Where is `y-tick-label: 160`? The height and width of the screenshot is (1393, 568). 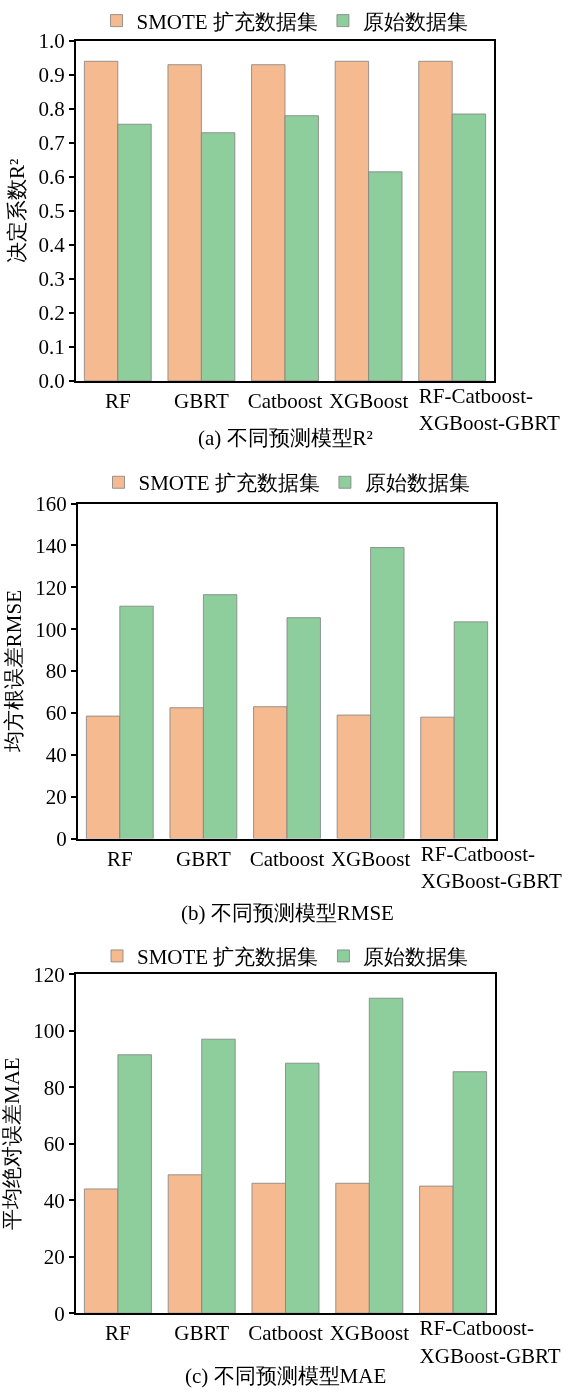
y-tick-label: 160 is located at coordinates (51, 503).